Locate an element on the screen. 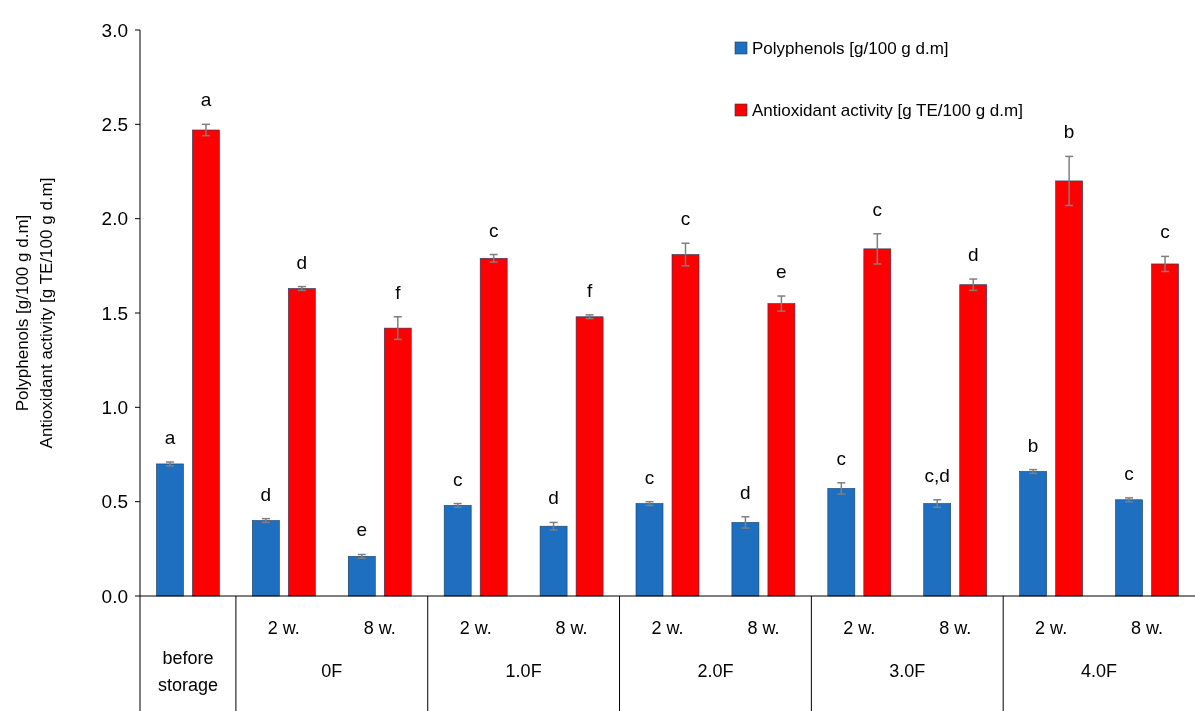 This screenshot has width=1195, height=711. text: 0F is located at coordinates (332, 671).